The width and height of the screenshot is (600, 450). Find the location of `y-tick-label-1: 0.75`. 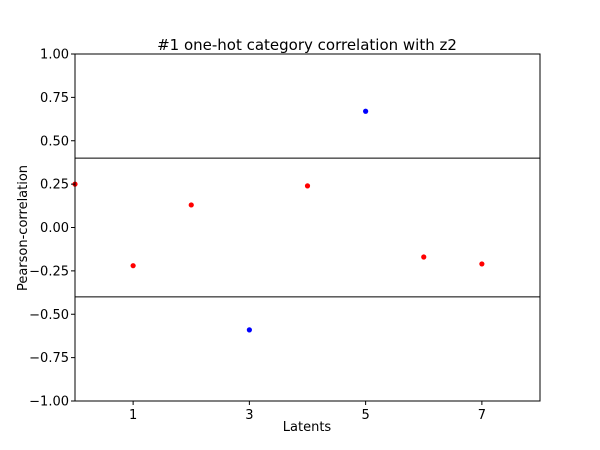

y-tick-label-1: 0.75 is located at coordinates (54, 98).